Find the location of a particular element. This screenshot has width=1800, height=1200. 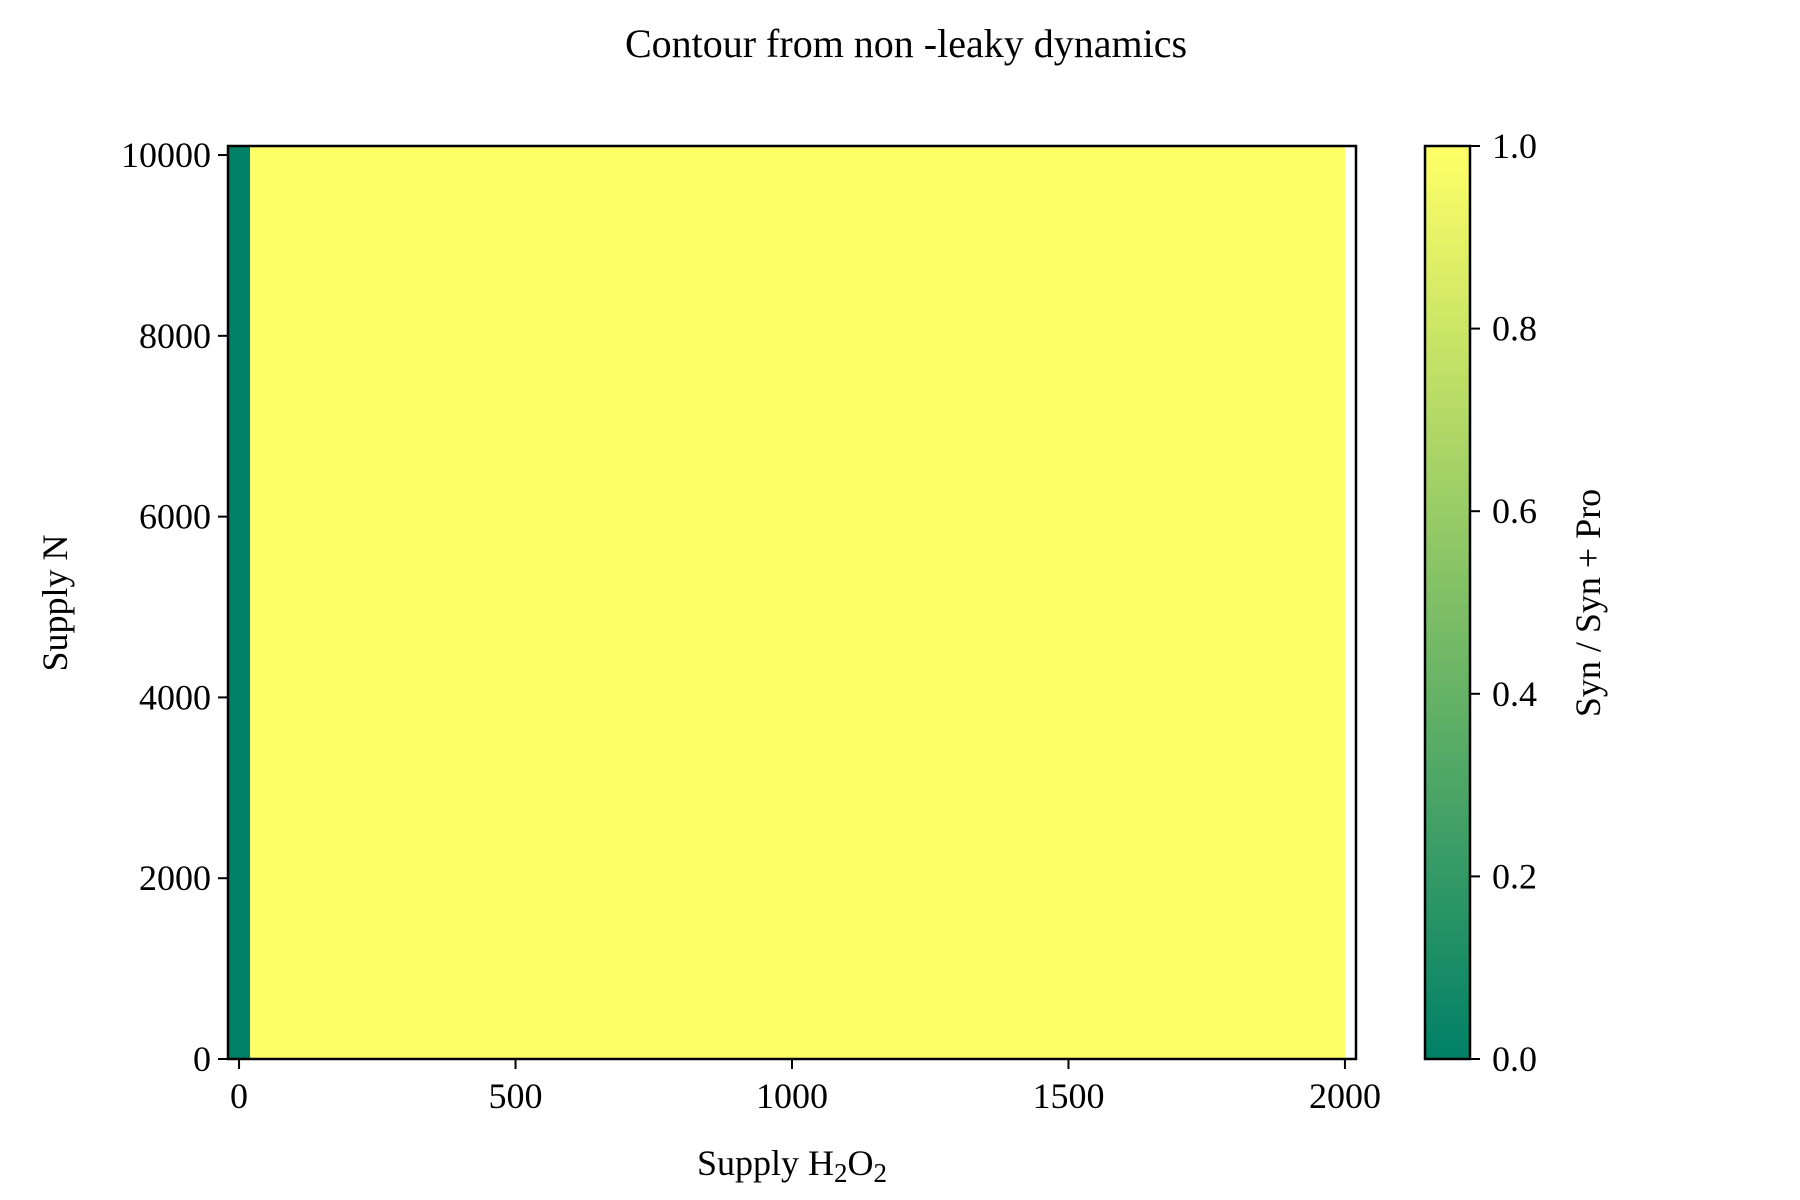

colorbar is located at coordinates (1447, 602).